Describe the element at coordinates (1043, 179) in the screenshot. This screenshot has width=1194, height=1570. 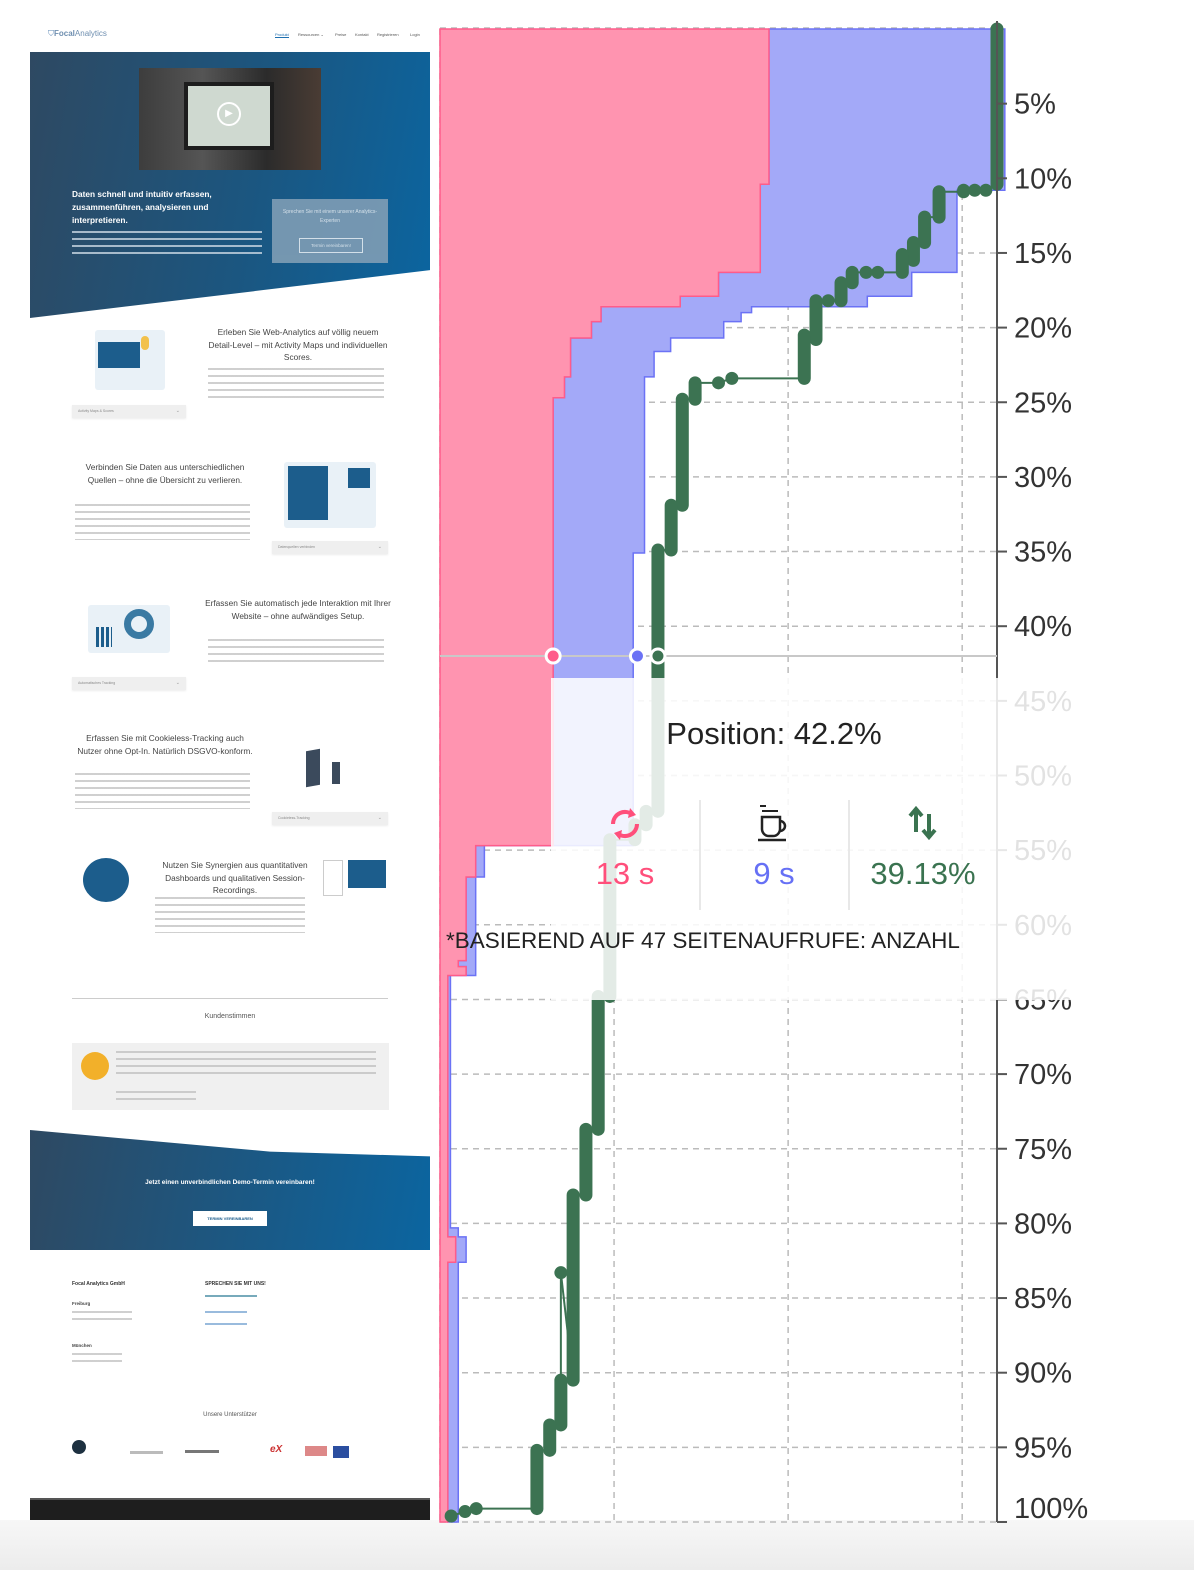
I see `y-tick-label: 10%` at that location.